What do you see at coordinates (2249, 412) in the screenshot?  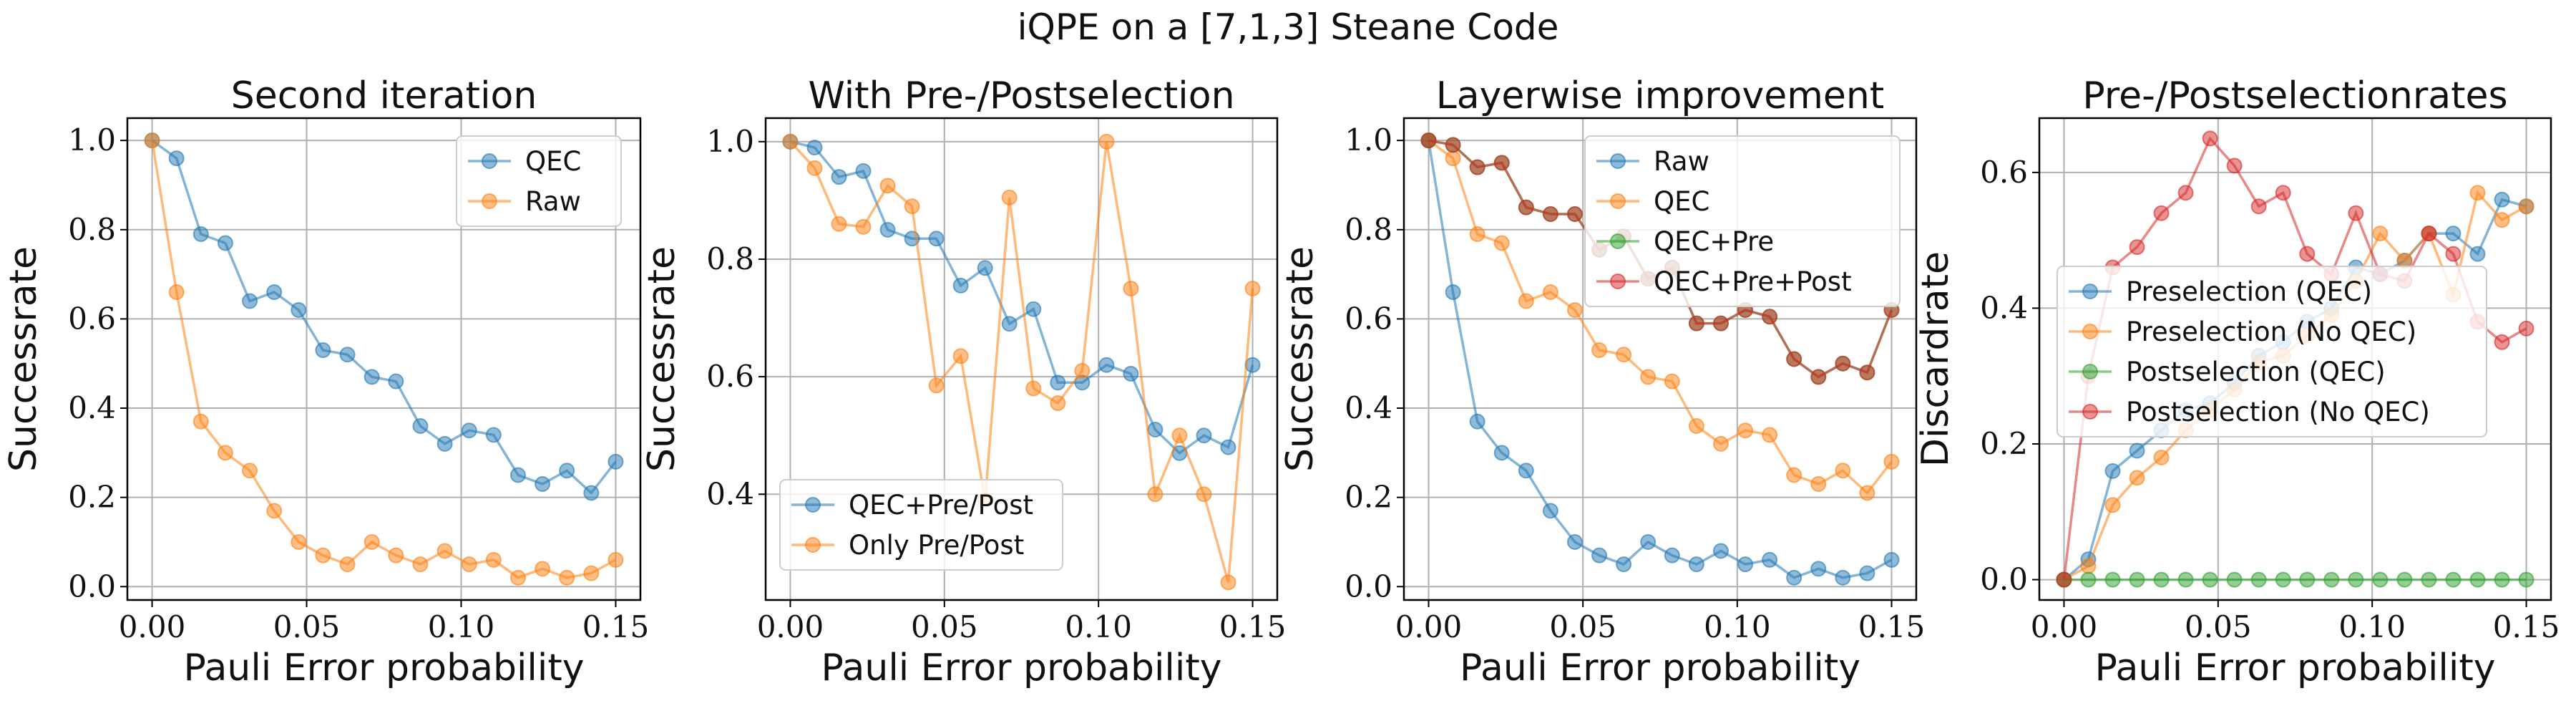 I see `legend-item: Postselection (No QEC)` at bounding box center [2249, 412].